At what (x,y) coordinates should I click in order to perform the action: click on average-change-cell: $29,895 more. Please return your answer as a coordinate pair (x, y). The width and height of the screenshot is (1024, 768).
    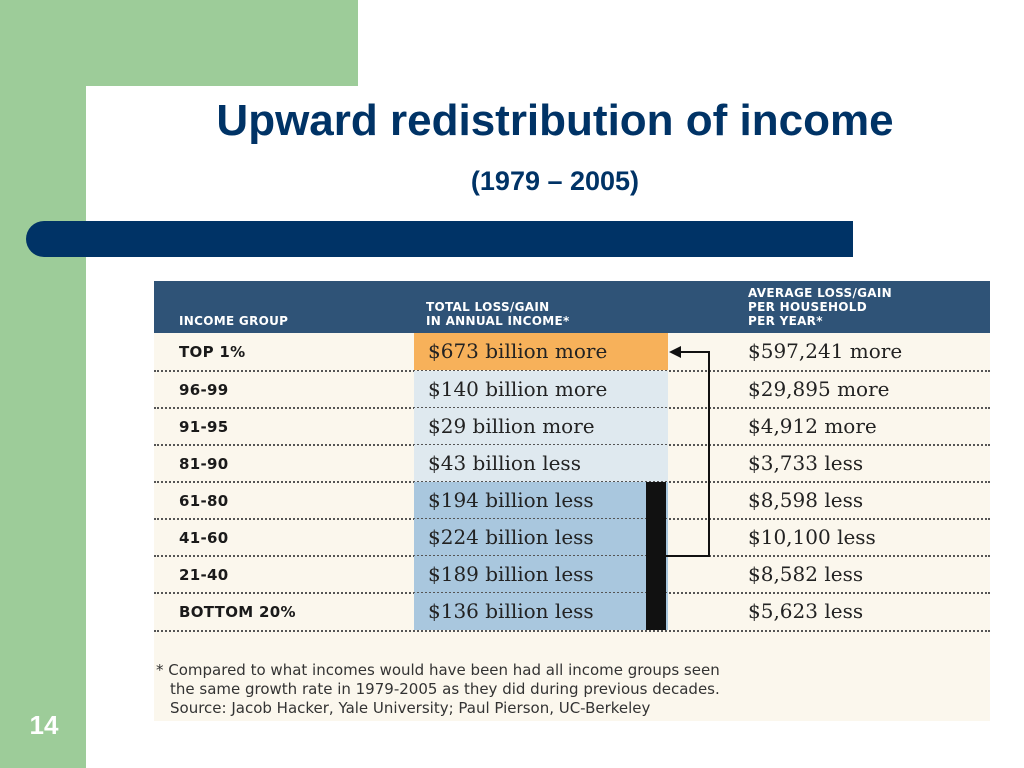
    Looking at the image, I should click on (819, 389).